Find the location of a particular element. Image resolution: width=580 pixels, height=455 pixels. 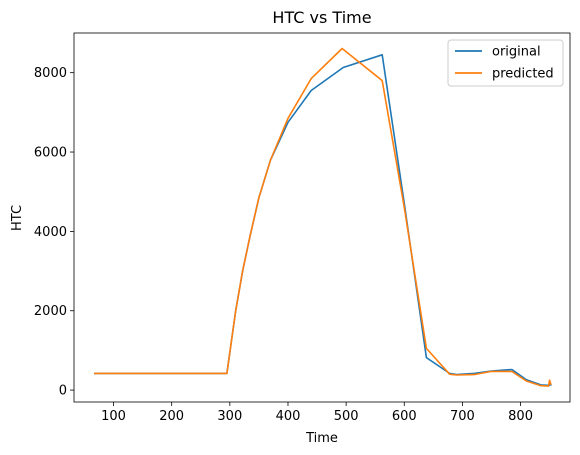

x-tick-label: 200 is located at coordinates (171, 416).